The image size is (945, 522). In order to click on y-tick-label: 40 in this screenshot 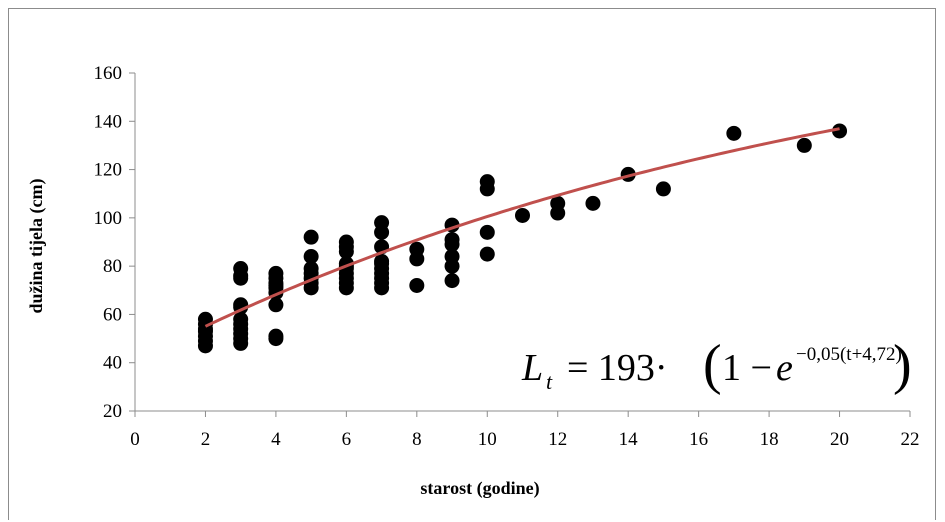, I will do `click(112, 363)`.